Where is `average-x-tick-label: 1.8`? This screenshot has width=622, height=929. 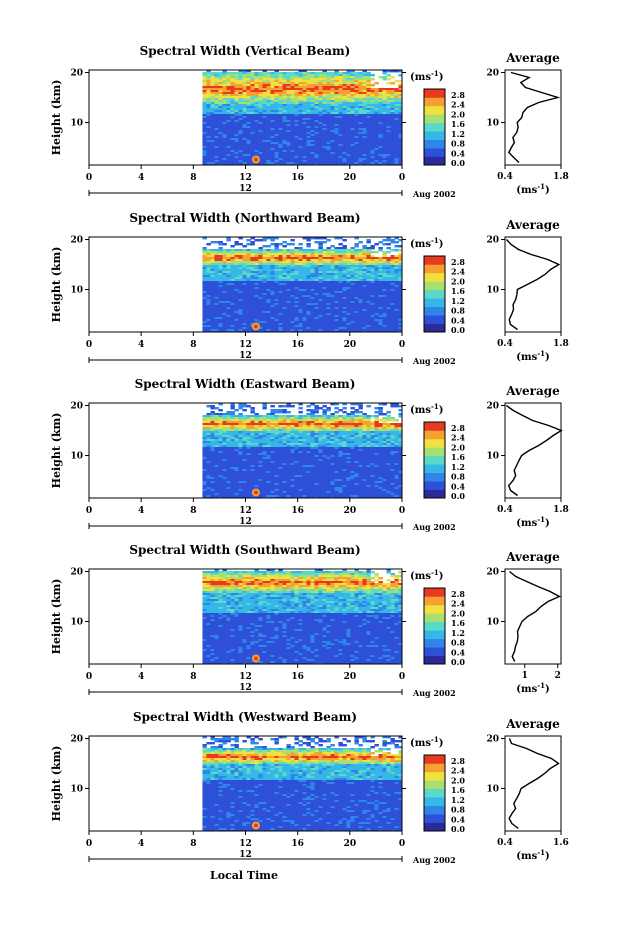 average-x-tick-label: 1.8 is located at coordinates (561, 177).